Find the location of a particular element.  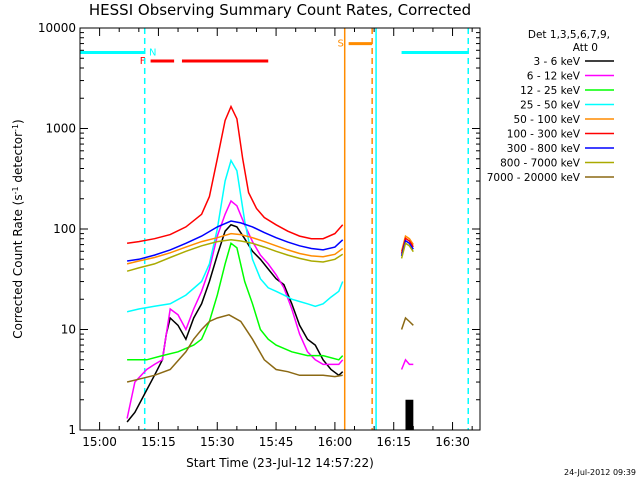

y-tick-label: 100 is located at coordinates (64, 229).